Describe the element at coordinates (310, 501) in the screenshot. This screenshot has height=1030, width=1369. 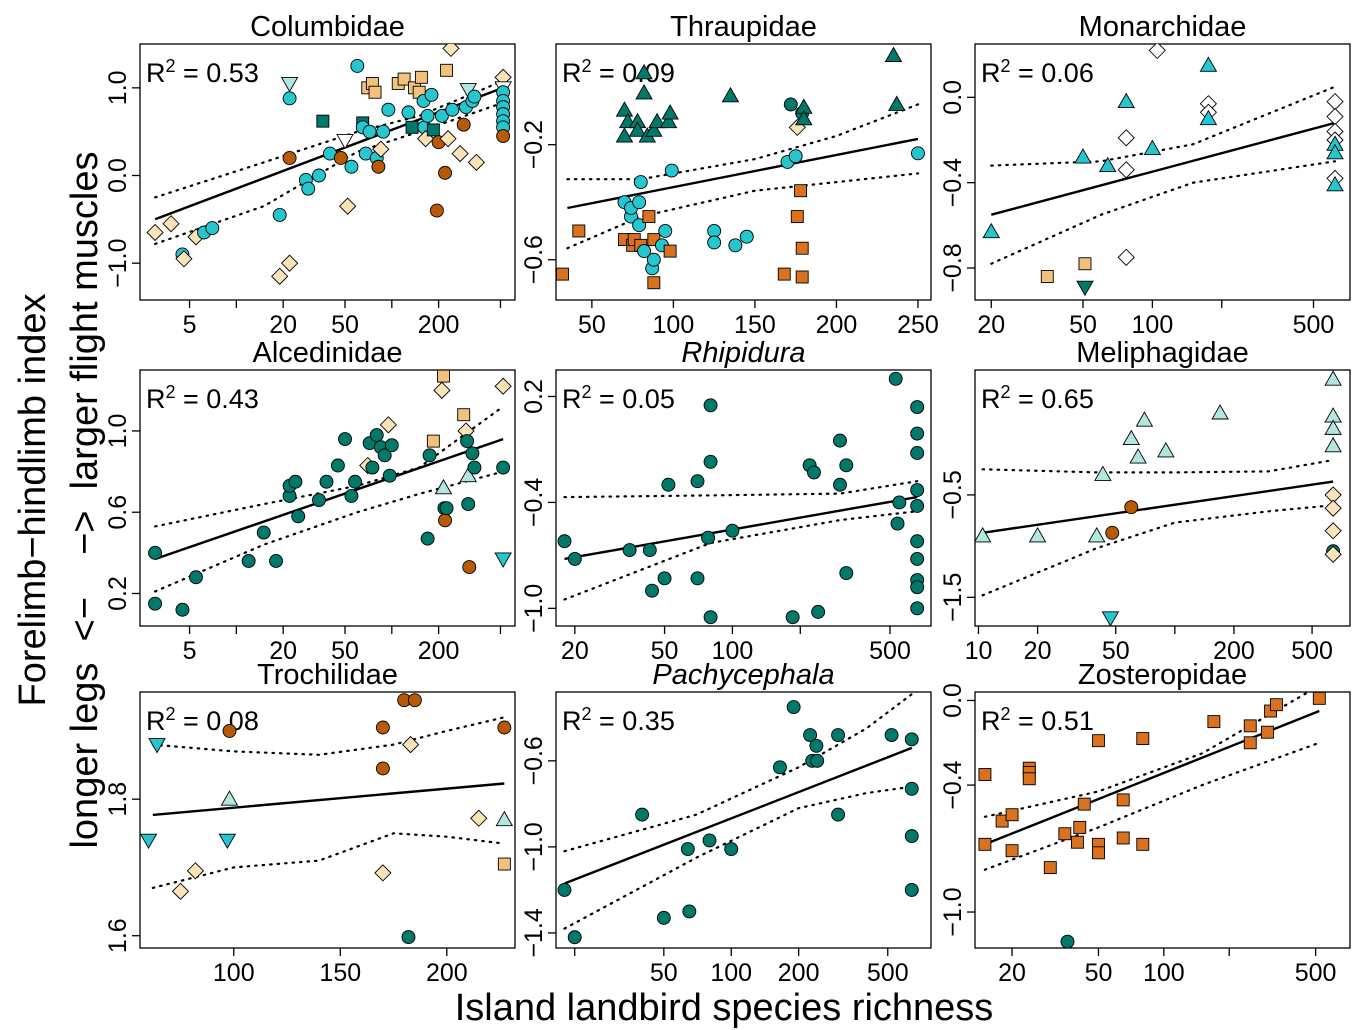
I see `panel-alcedinidae: Alcedinidae R2 = 0.43 5 20 50 200 0.2 0.6 1.0` at that location.